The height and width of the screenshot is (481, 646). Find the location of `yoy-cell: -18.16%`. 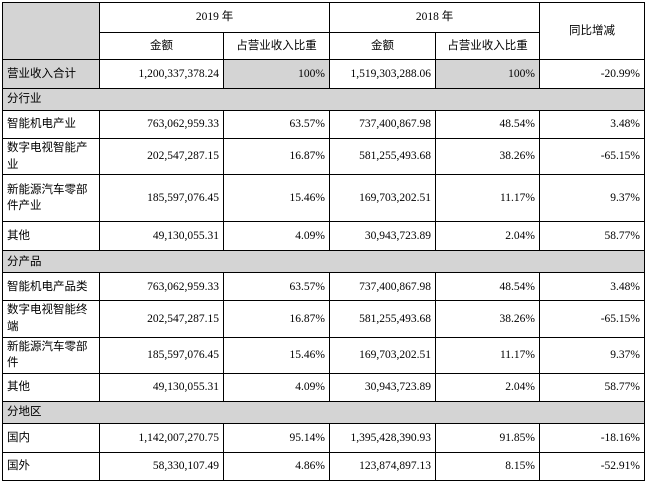

yoy-cell: -18.16% is located at coordinates (592, 438).